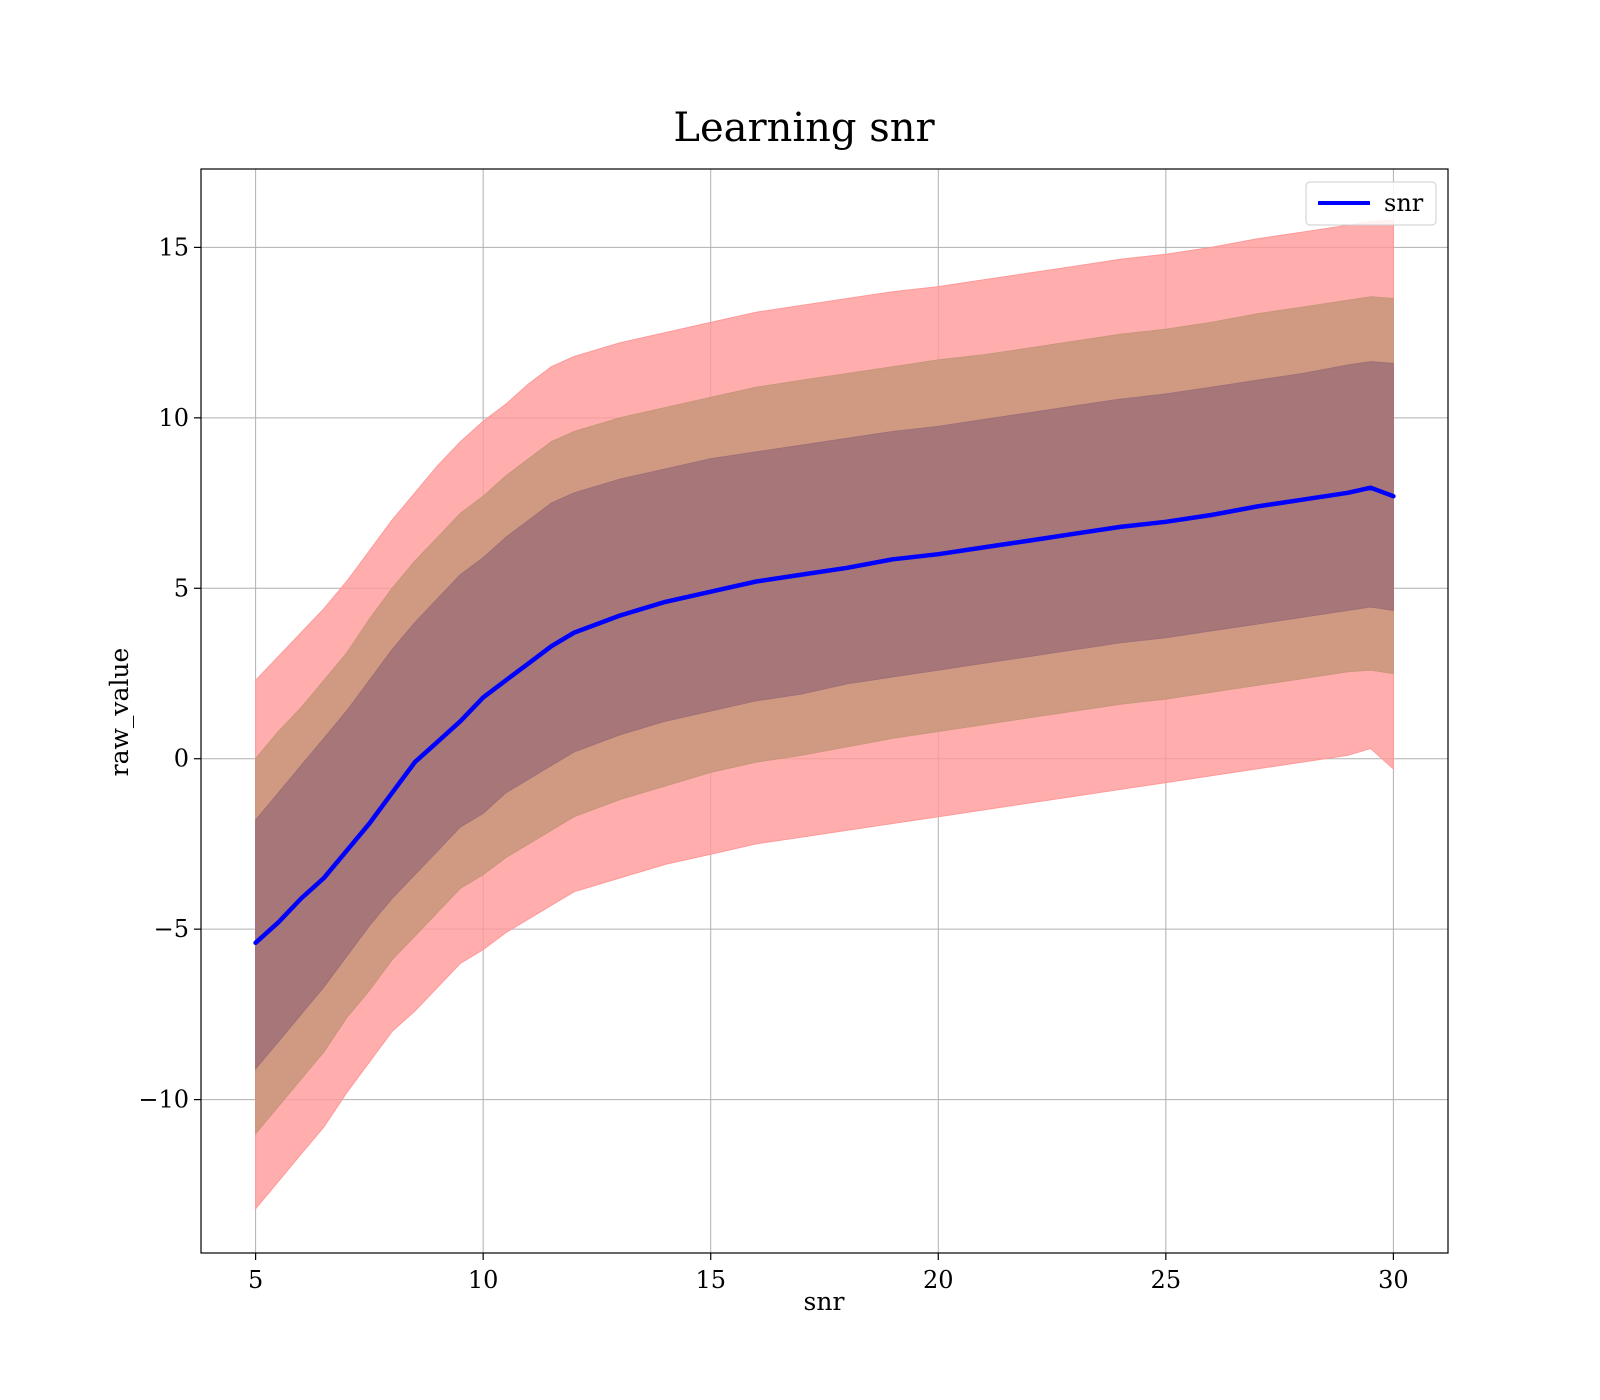 The width and height of the screenshot is (1600, 1400). Describe the element at coordinates (938, 1280) in the screenshot. I see `x-tick-label: 20` at that location.